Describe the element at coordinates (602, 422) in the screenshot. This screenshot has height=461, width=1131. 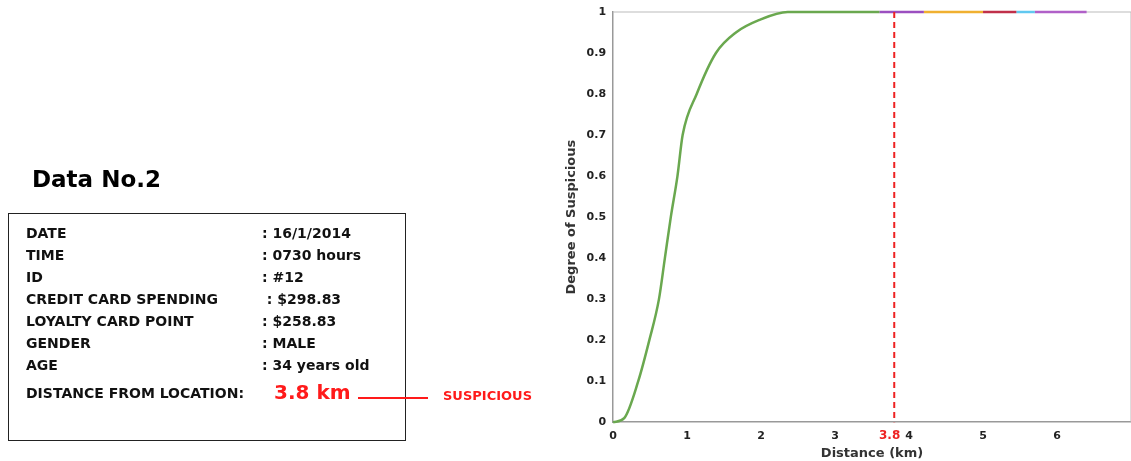
I see `y-tick-label: 0` at that location.